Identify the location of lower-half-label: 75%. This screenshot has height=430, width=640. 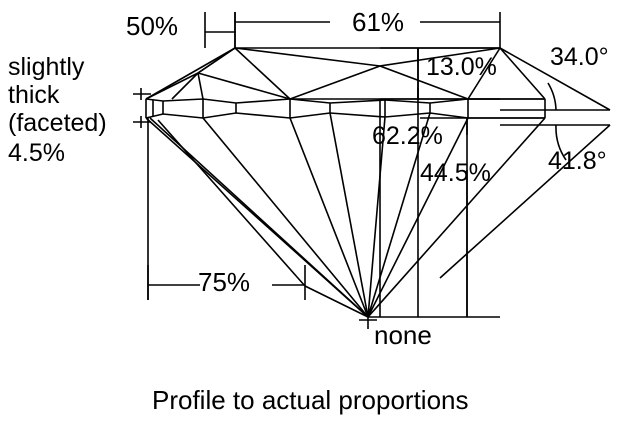
(224, 282).